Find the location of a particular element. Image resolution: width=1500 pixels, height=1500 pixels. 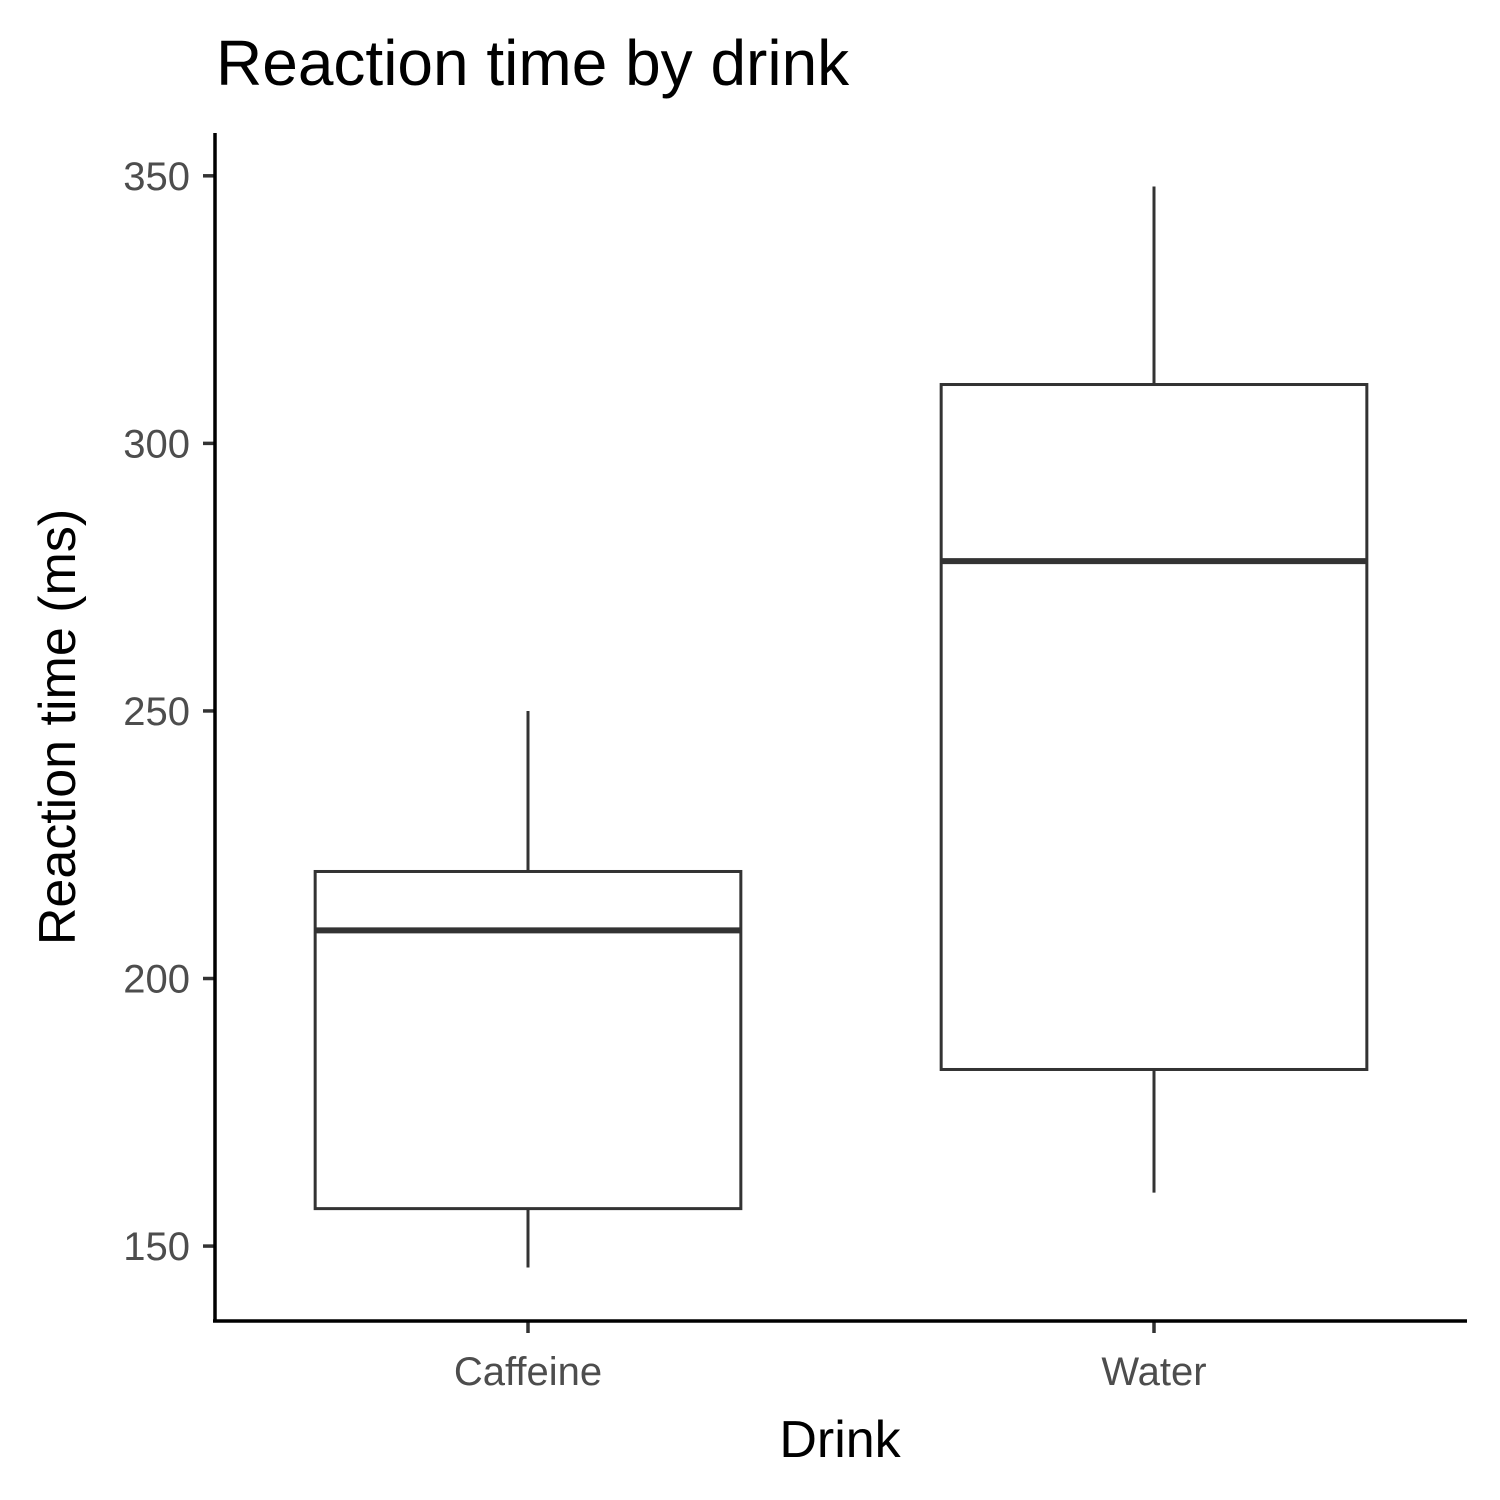

x-tick-label: Water is located at coordinates (1153, 1372).